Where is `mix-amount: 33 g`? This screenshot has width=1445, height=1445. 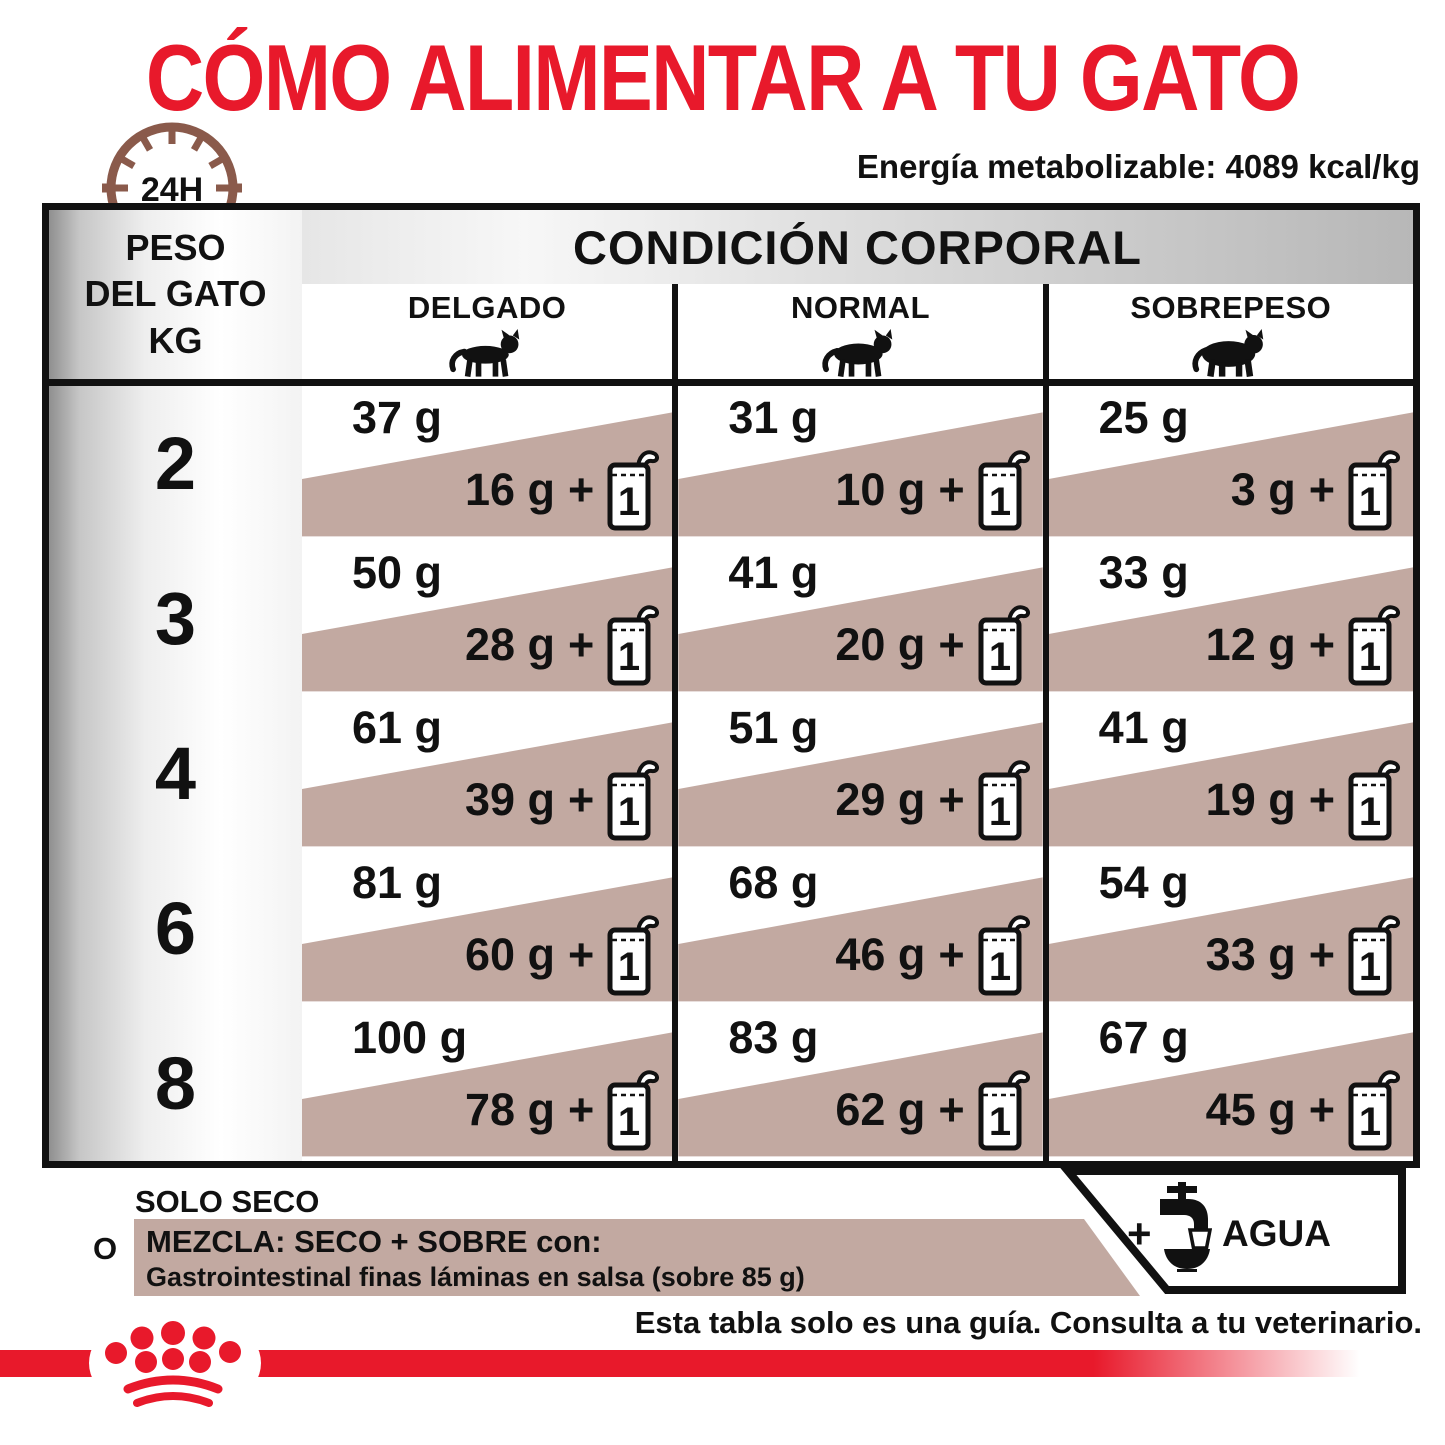 mix-amount: 33 g is located at coordinates (1250, 954).